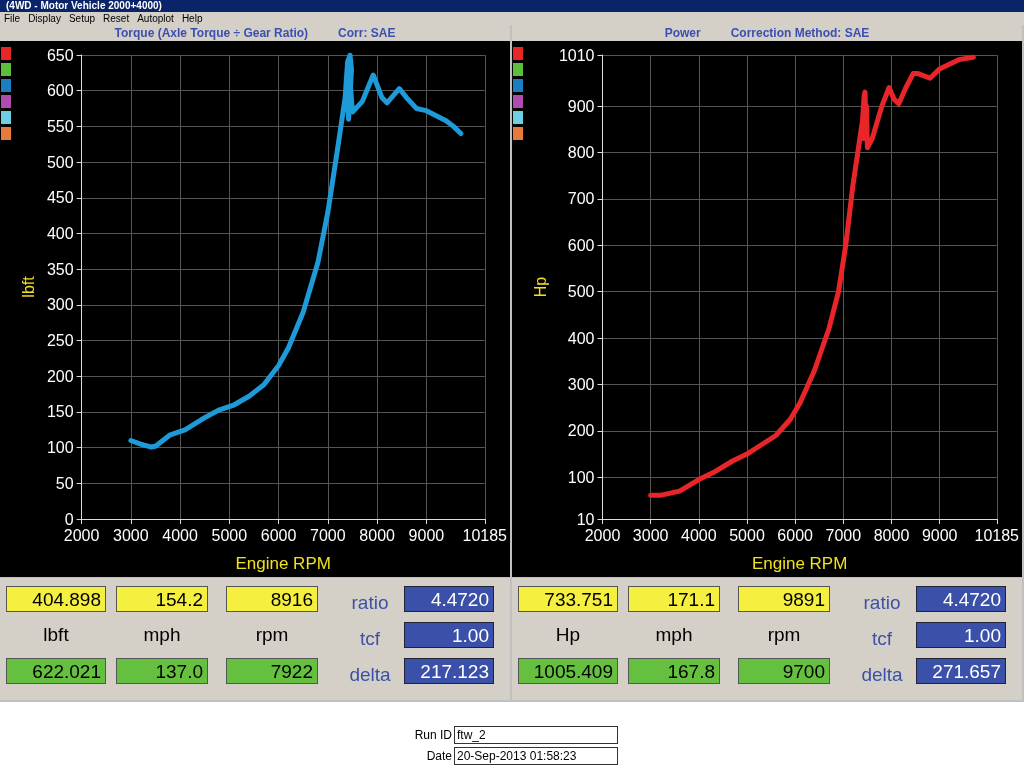 Image resolution: width=1024 pixels, height=768 pixels. What do you see at coordinates (56, 671) in the screenshot?
I see `text: 622.021` at bounding box center [56, 671].